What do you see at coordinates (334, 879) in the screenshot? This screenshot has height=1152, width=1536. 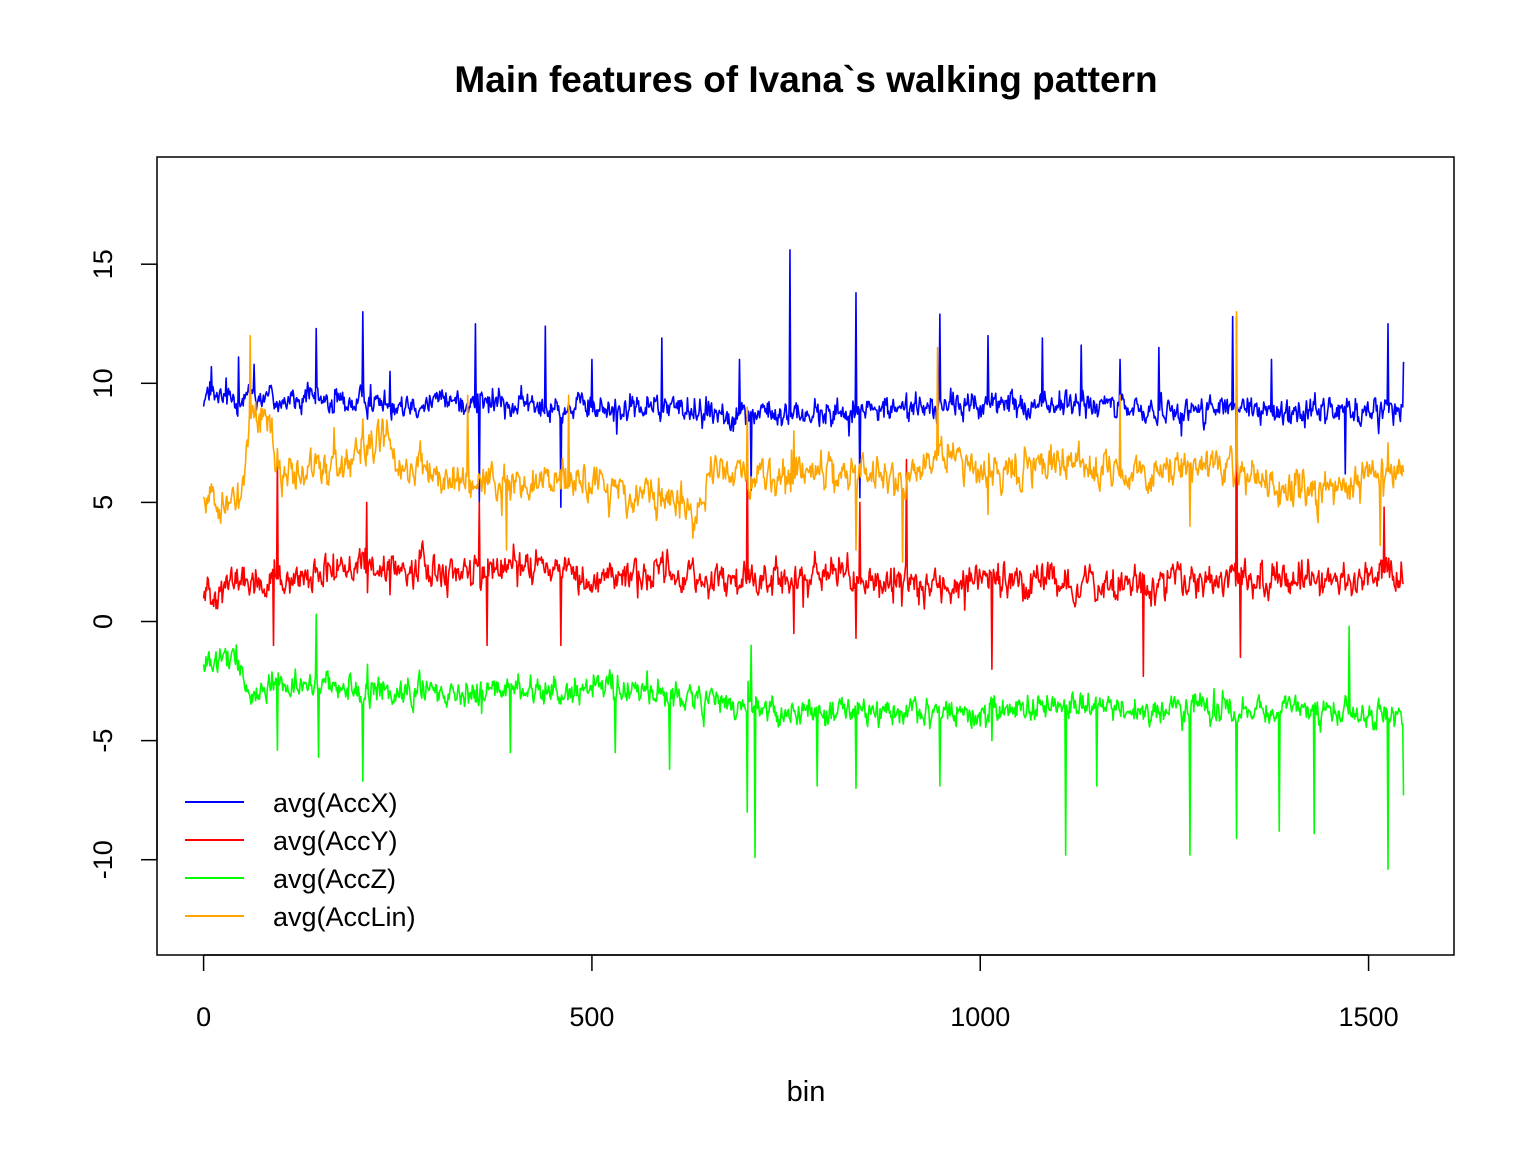 I see `legend-label: avg(AccZ)` at bounding box center [334, 879].